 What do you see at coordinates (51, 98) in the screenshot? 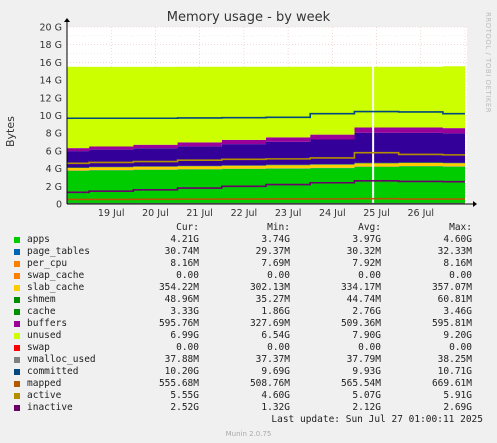
I see `y-tick-label: 12 G` at bounding box center [51, 98].